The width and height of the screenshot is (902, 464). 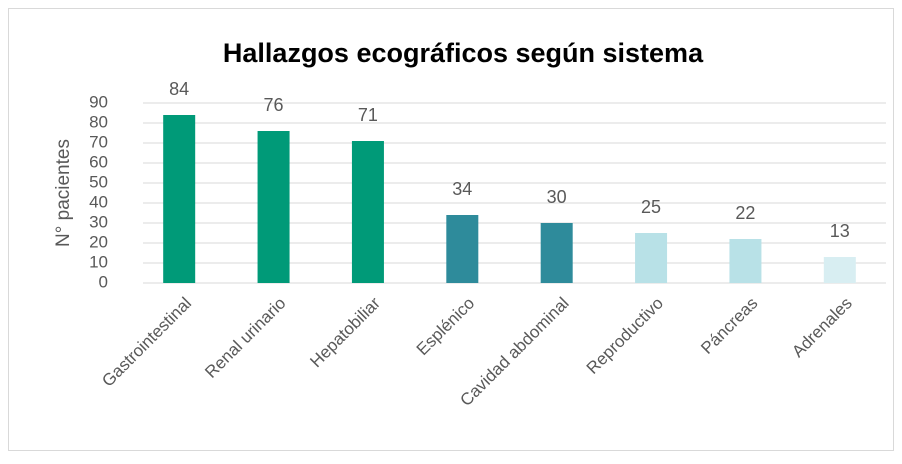 I want to click on y-tick-label: 30, so click(x=98, y=221).